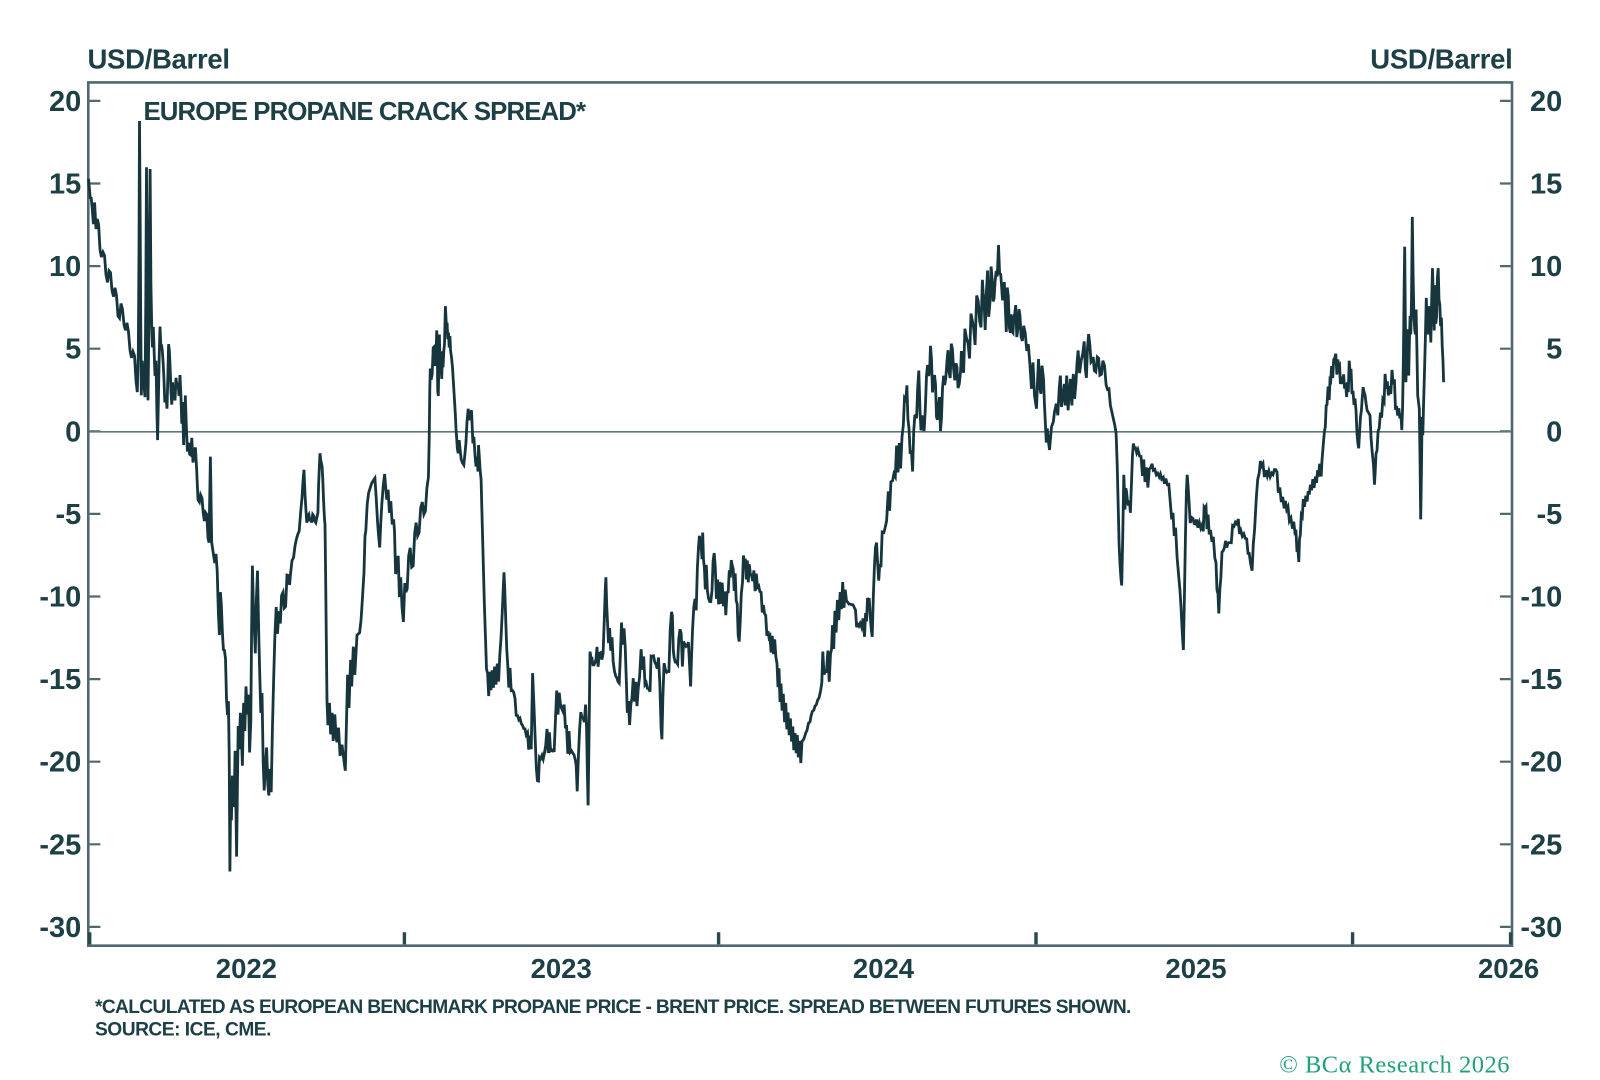  What do you see at coordinates (1508, 968) in the screenshot?
I see `svg-text: 2026` at bounding box center [1508, 968].